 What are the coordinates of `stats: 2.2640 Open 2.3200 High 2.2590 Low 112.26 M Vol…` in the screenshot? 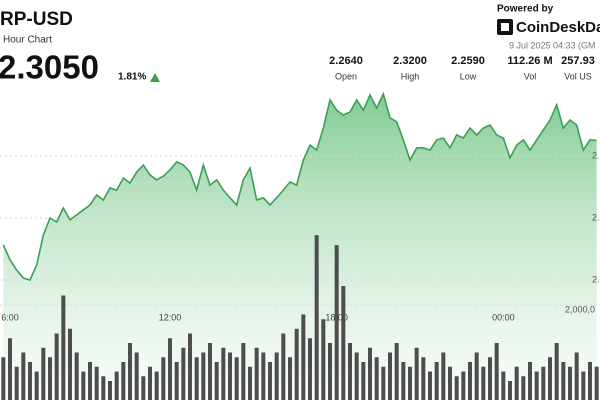 It's located at (462, 68).